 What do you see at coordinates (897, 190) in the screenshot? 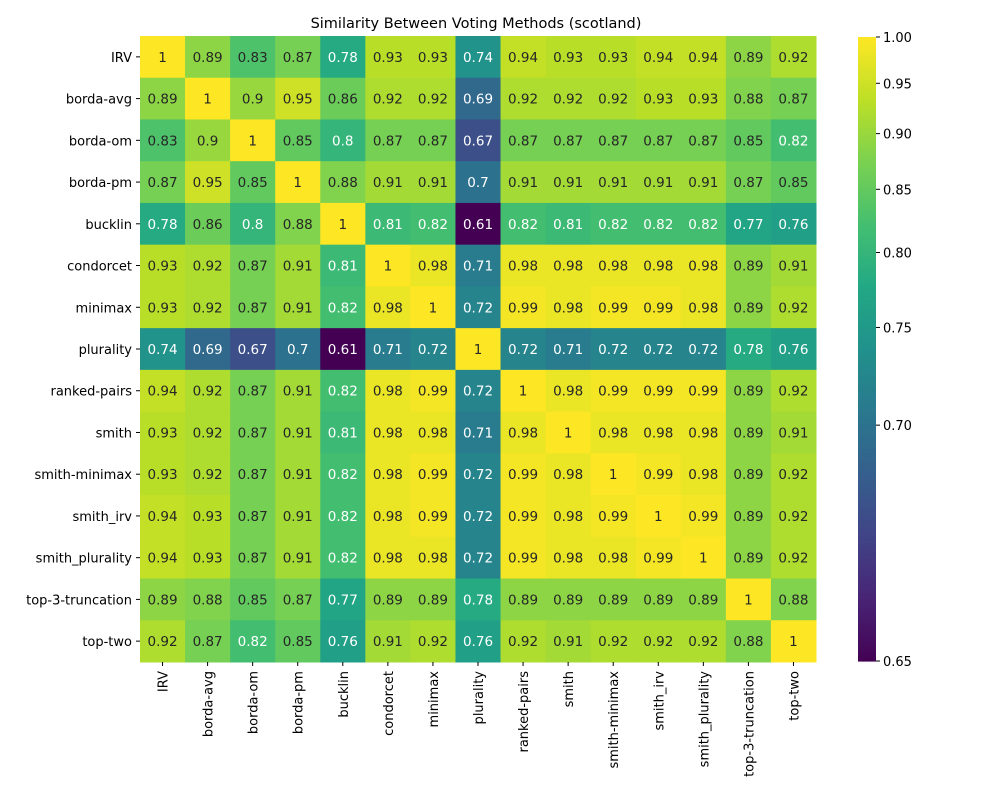
I see `colorbar-tick-label: 0.85` at bounding box center [897, 190].